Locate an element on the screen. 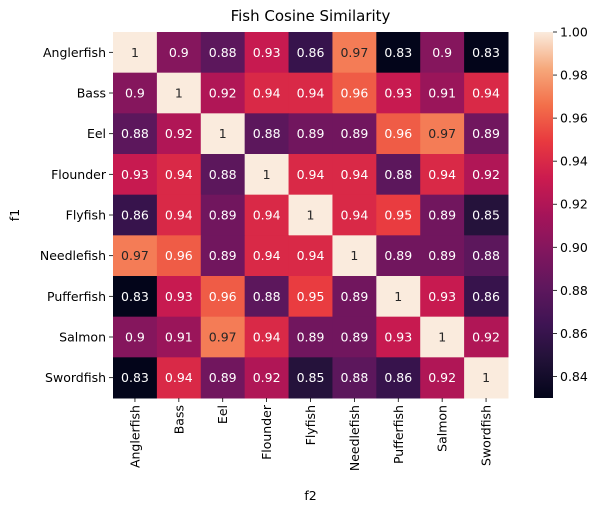 The image size is (603, 512). x-tick-label: Pufferfish is located at coordinates (398, 434).